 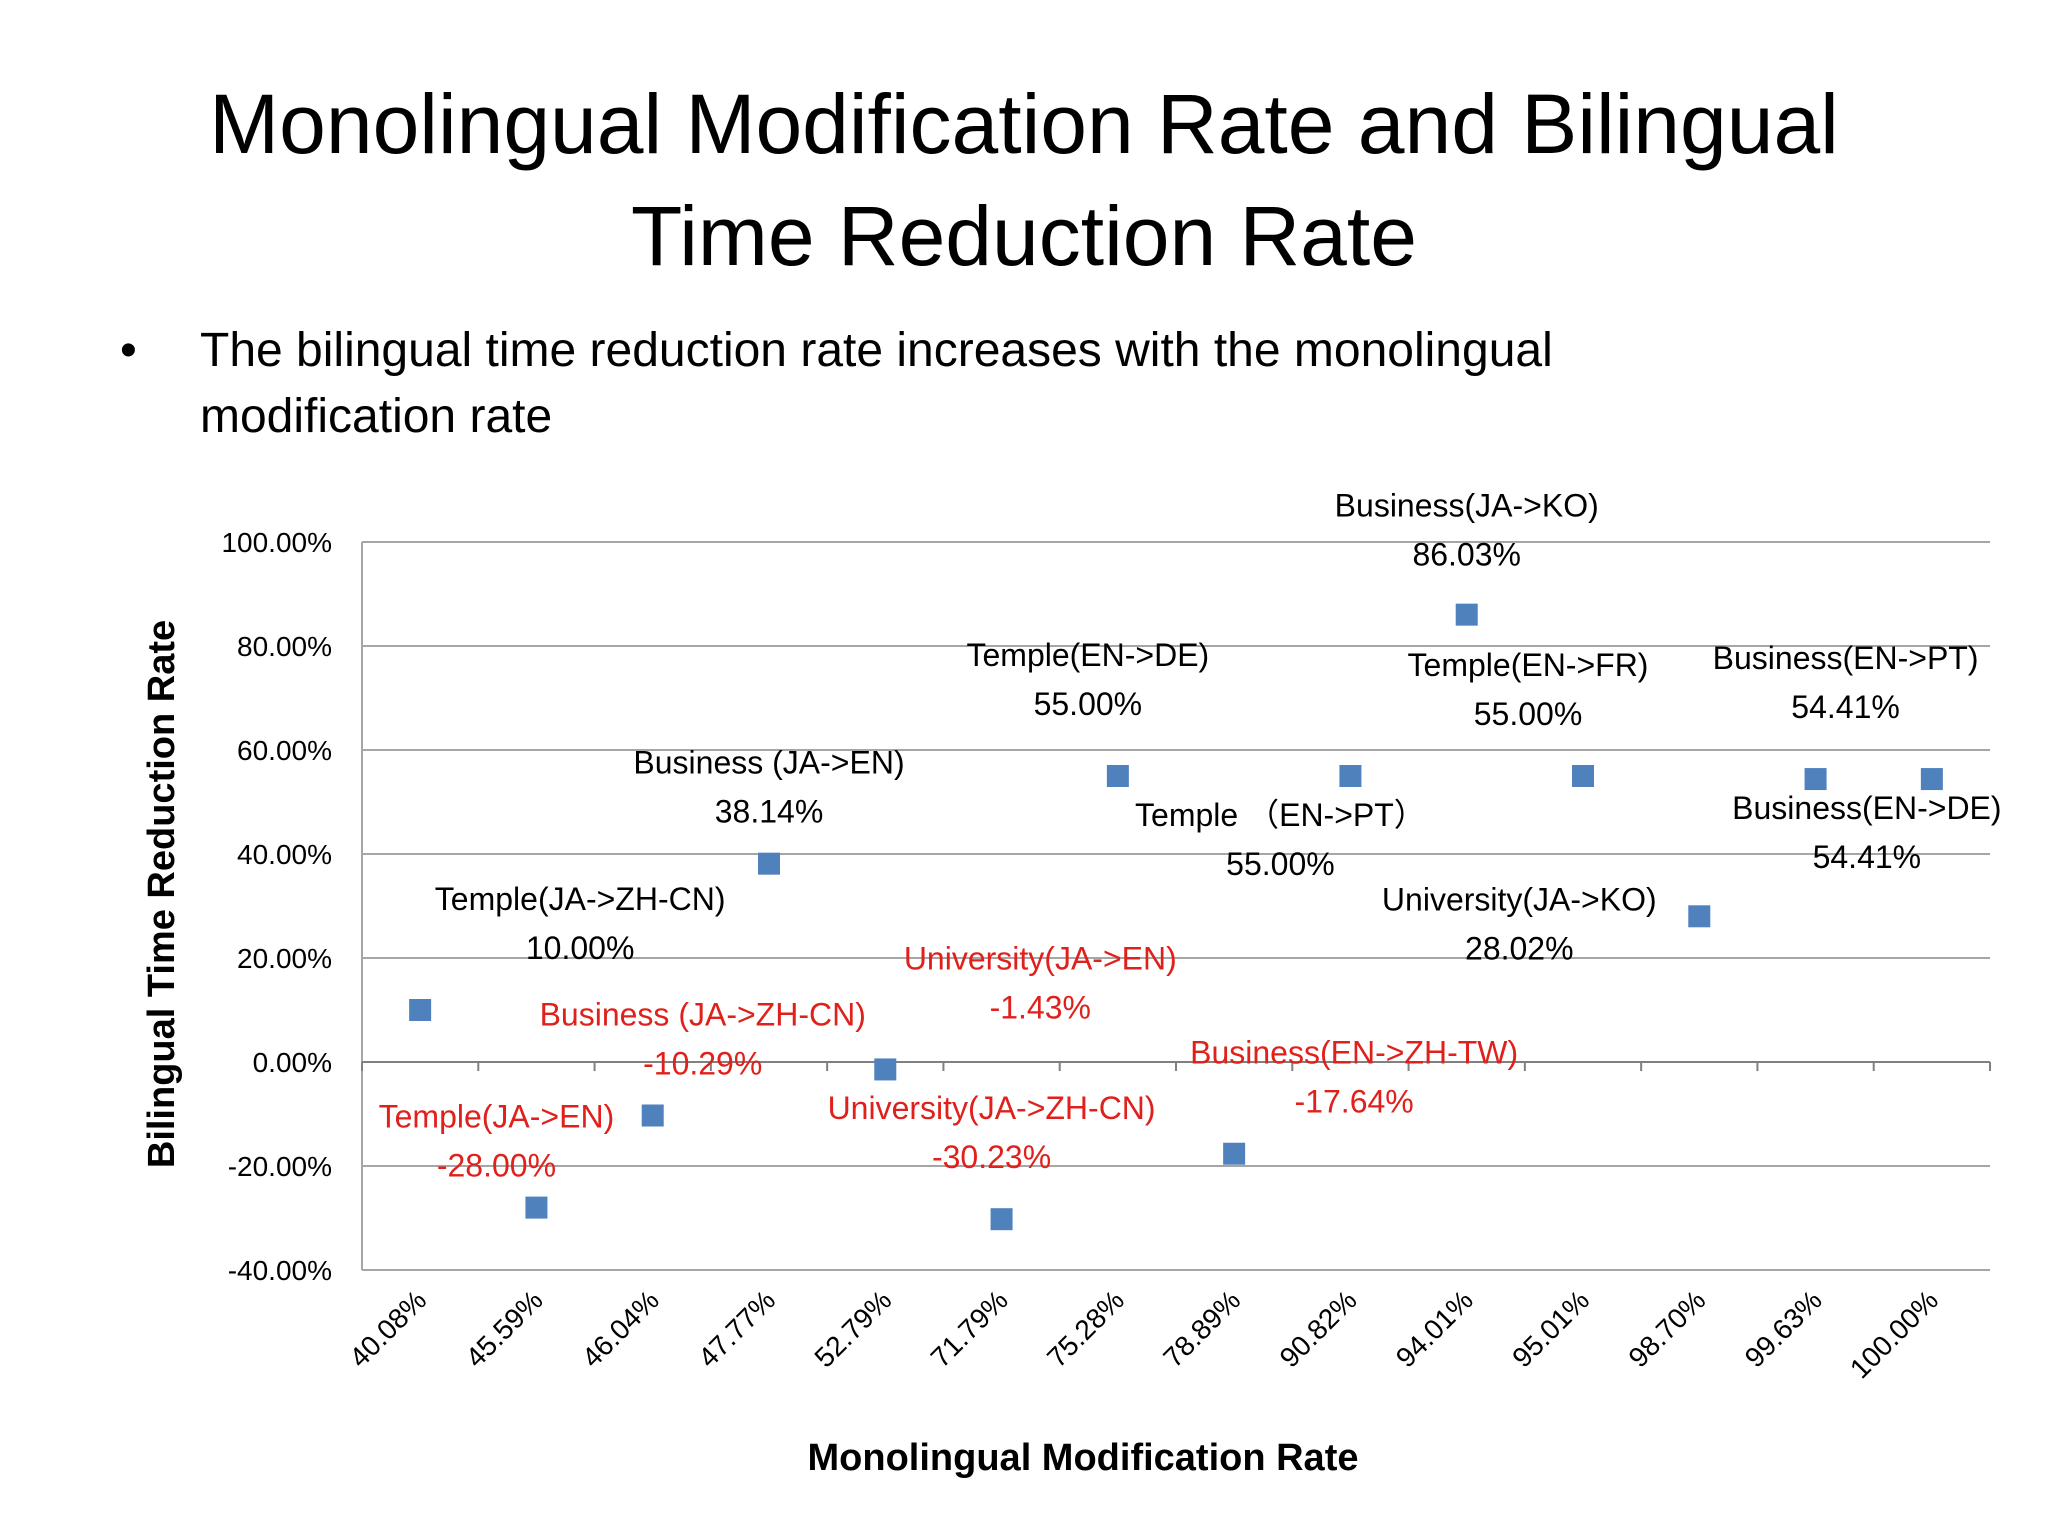 What do you see at coordinates (1519, 899) in the screenshot?
I see `data-label-name: University(JA->KO)` at bounding box center [1519, 899].